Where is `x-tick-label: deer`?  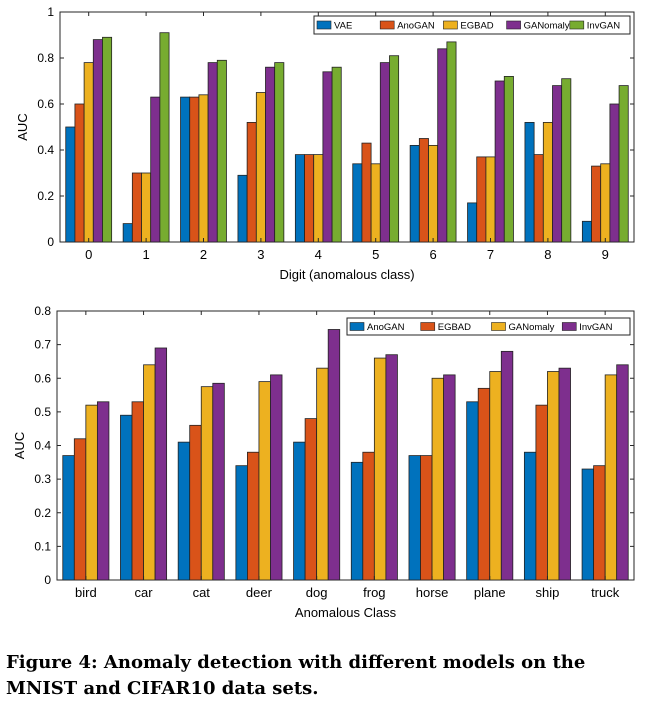
x-tick-label: deer is located at coordinates (259, 592).